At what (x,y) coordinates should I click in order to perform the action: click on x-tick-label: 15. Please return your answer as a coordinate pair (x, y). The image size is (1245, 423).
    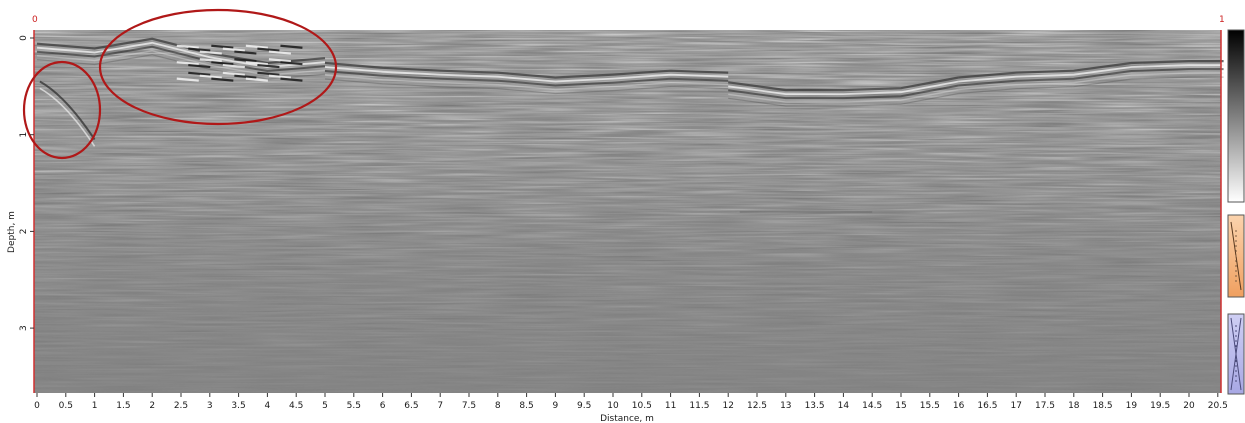
    Looking at the image, I should click on (900, 406).